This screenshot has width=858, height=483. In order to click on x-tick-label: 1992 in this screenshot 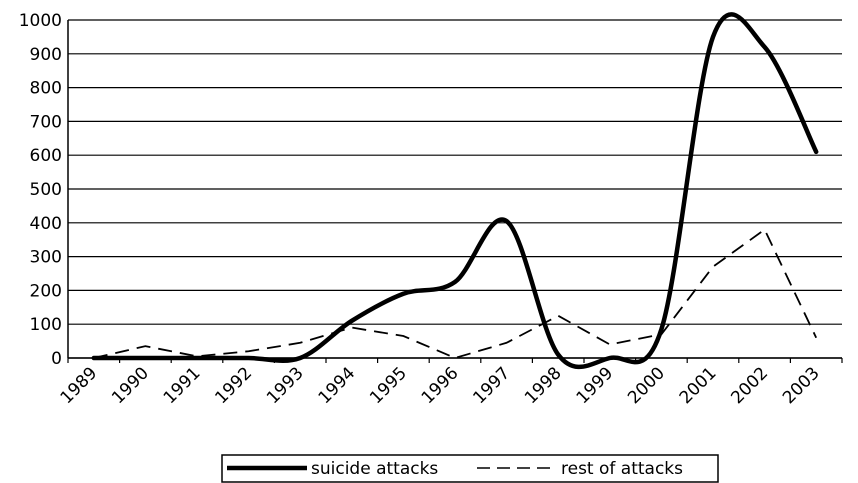, I will do `click(233, 385)`.